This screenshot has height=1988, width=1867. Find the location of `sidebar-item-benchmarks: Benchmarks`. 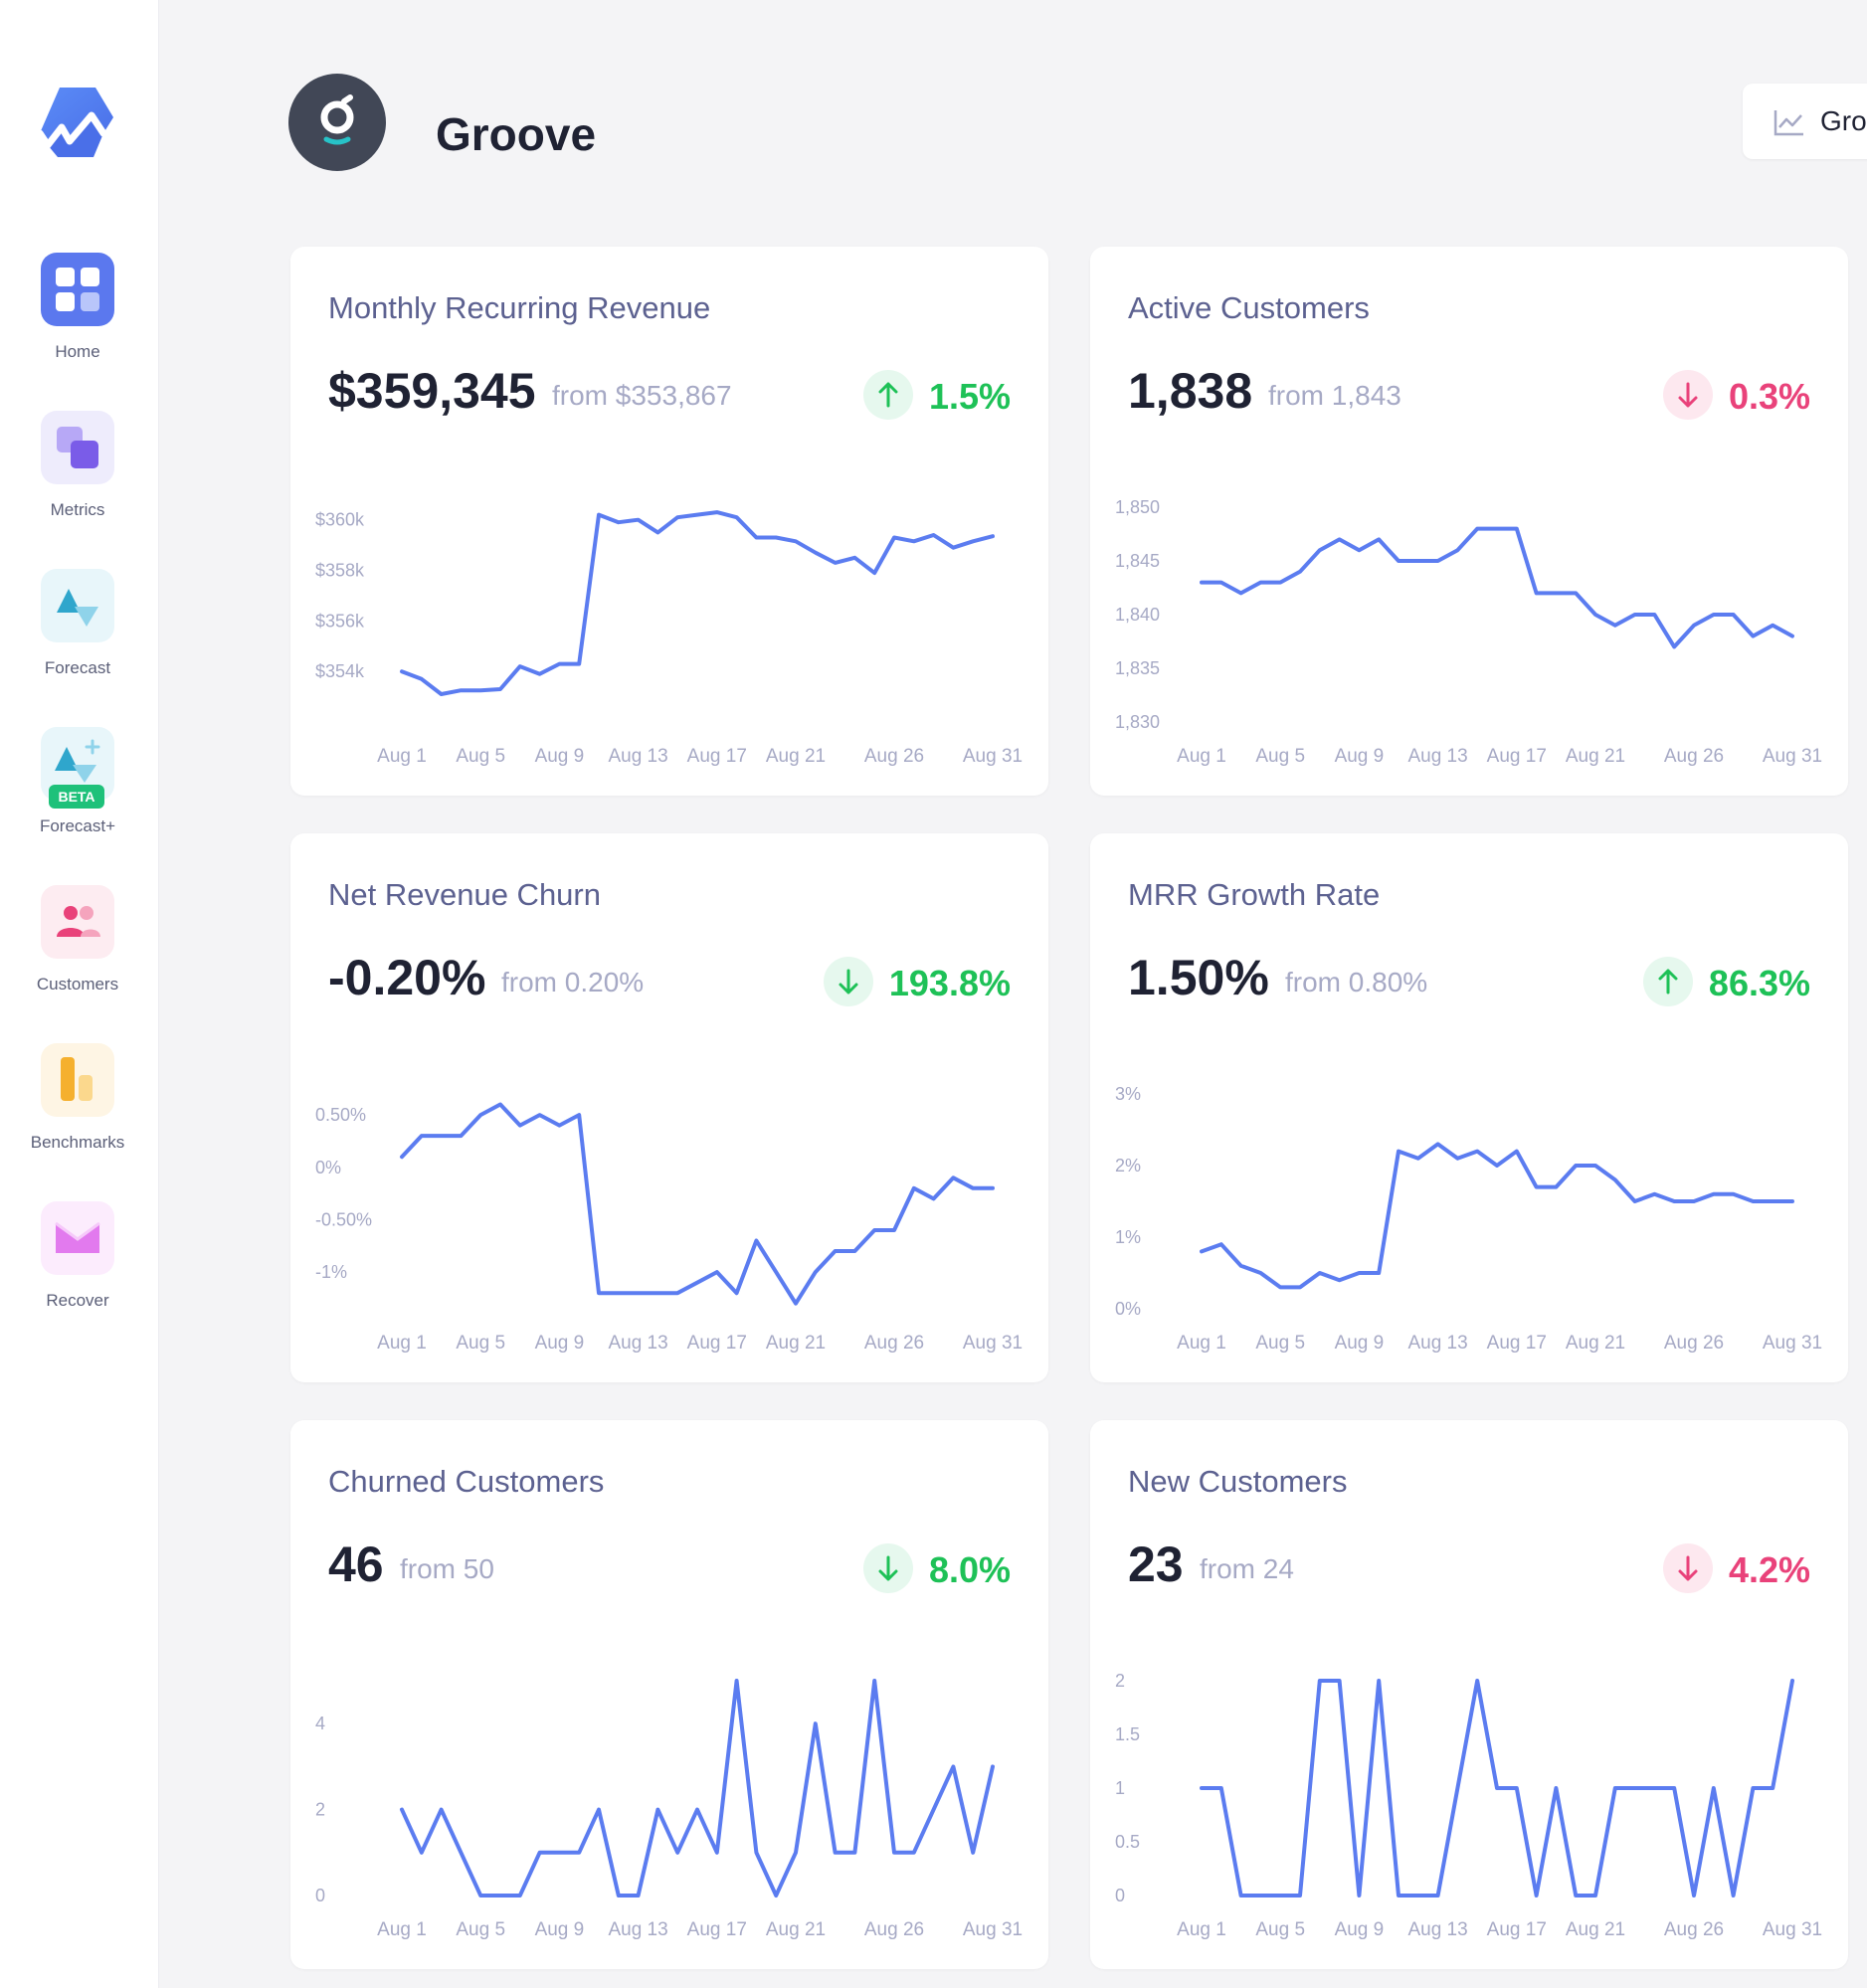

sidebar-item-benchmarks: Benchmarks is located at coordinates (77, 1098).